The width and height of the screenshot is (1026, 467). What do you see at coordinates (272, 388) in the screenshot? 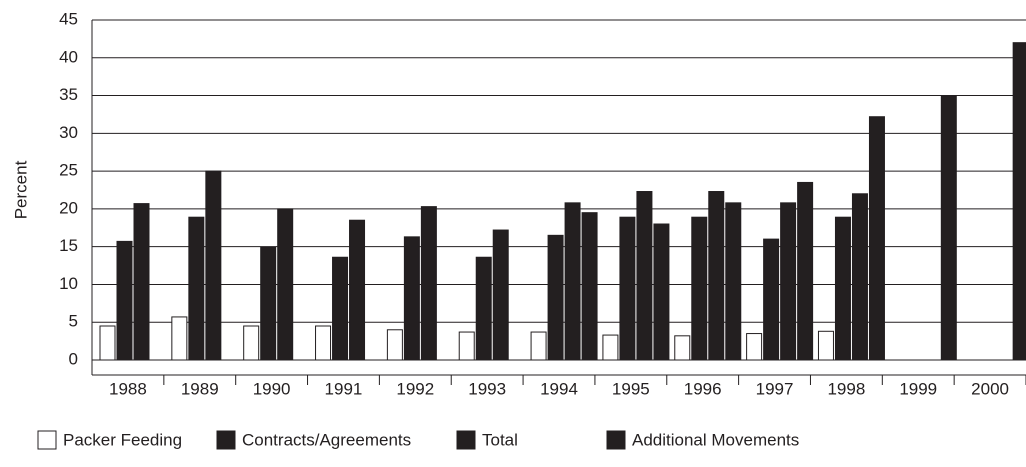
I see `x-tick-label: 1990` at bounding box center [272, 388].